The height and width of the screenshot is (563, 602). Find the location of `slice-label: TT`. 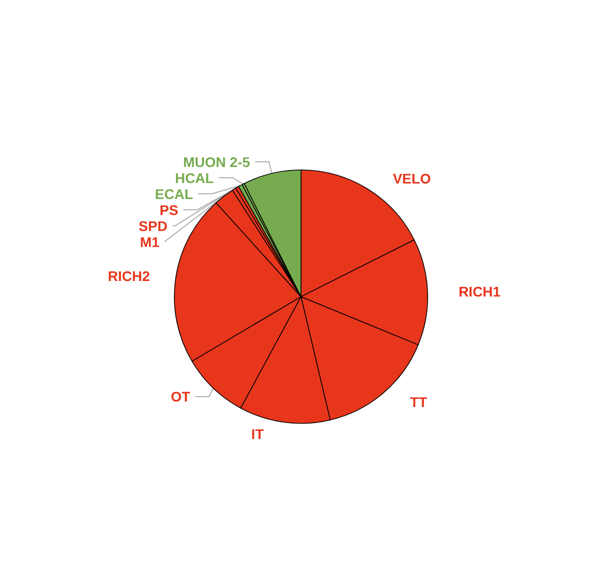

slice-label: TT is located at coordinates (419, 402).